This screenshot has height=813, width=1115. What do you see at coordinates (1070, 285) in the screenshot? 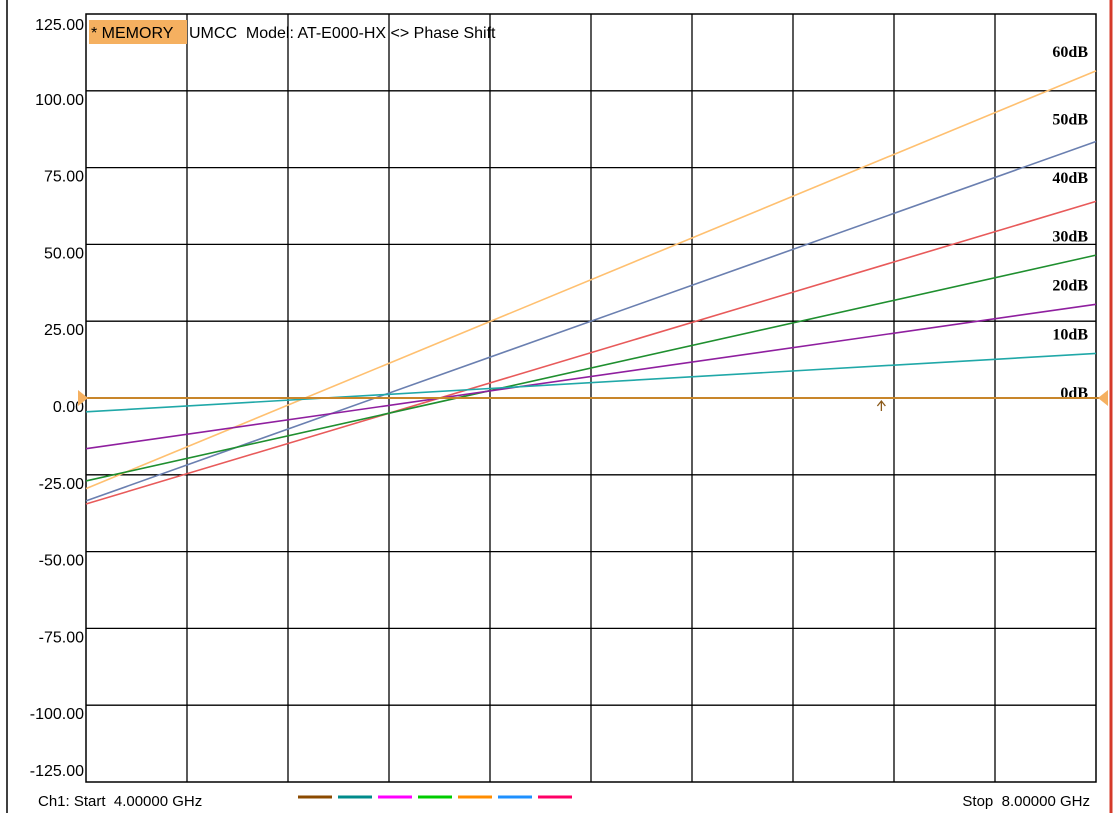
I see `series-label-20dB: 20dB` at bounding box center [1070, 285].